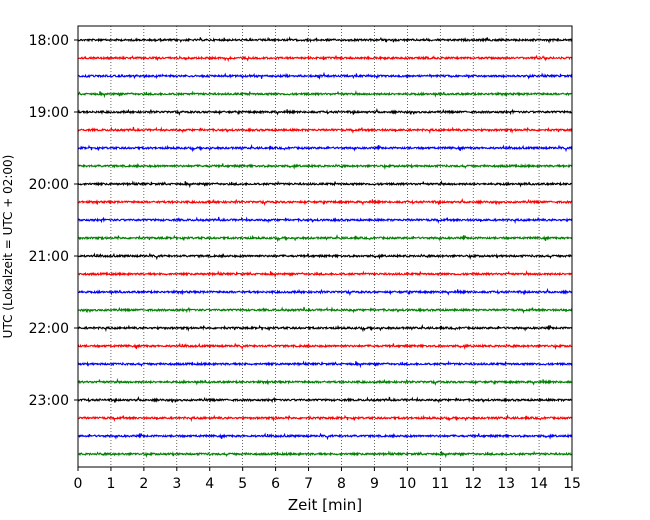  What do you see at coordinates (110, 484) in the screenshot?
I see `x-tick-label-1: 1` at bounding box center [110, 484].